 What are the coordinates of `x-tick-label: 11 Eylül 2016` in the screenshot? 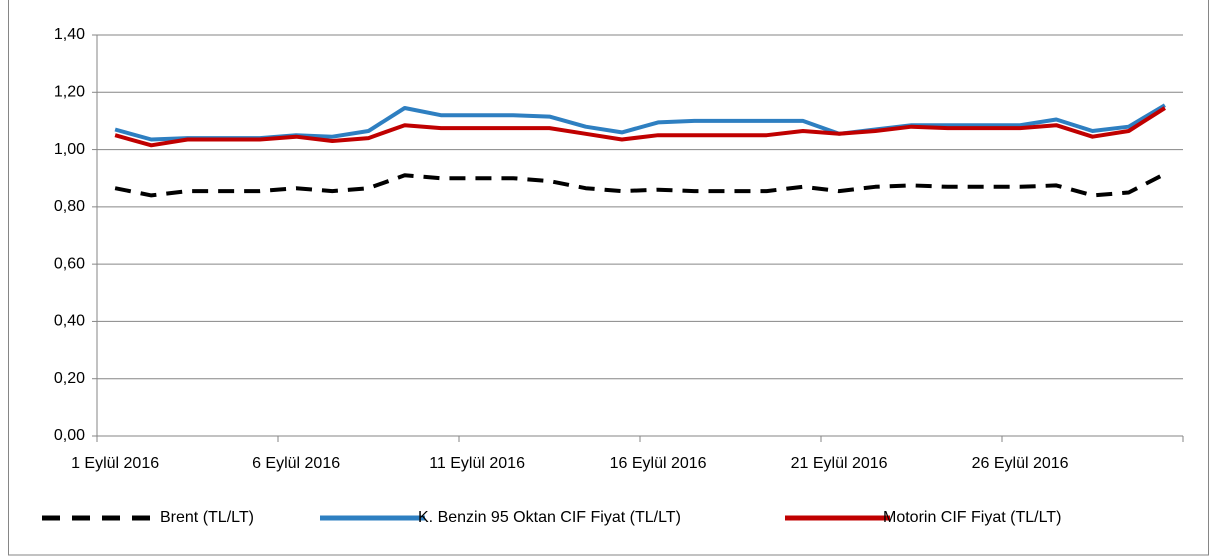 It's located at (477, 463).